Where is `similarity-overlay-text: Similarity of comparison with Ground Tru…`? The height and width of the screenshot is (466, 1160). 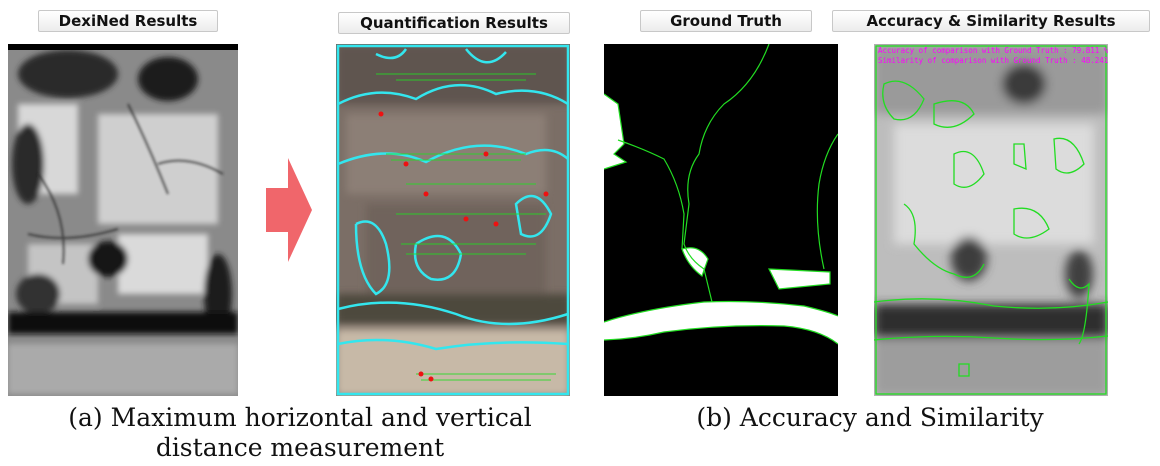 similarity-overlay-text: Similarity of comparison with Ground Tru… is located at coordinates (993, 60).